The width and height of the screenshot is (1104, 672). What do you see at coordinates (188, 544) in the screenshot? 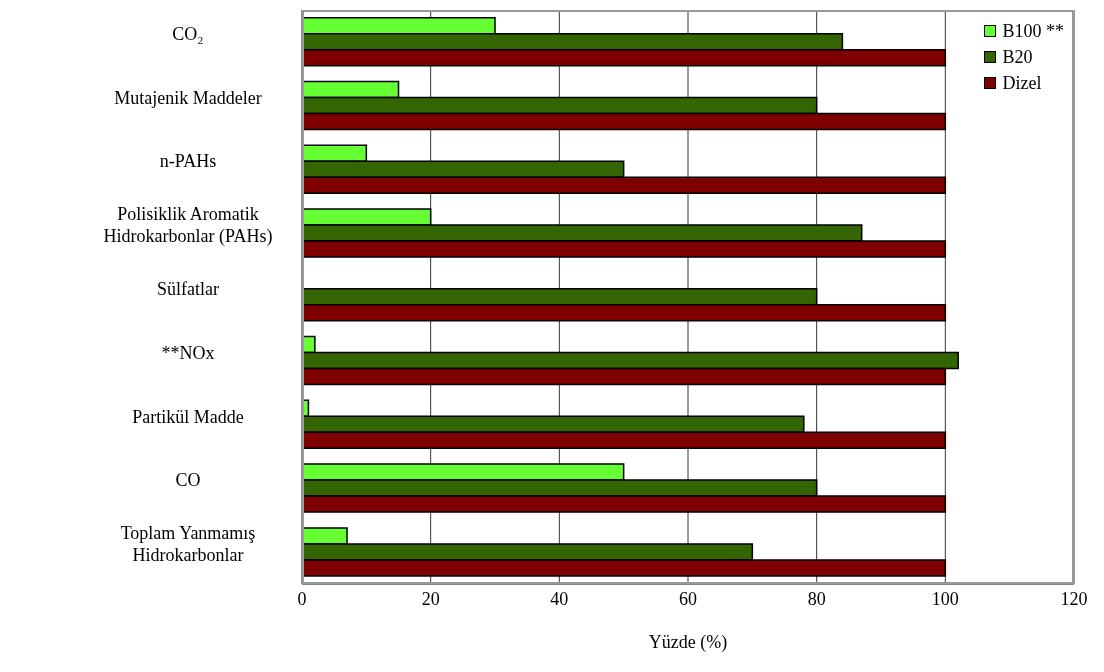
I see `y-tick-label: Toplam Yanmamış Hidrokarbonlar` at bounding box center [188, 544].